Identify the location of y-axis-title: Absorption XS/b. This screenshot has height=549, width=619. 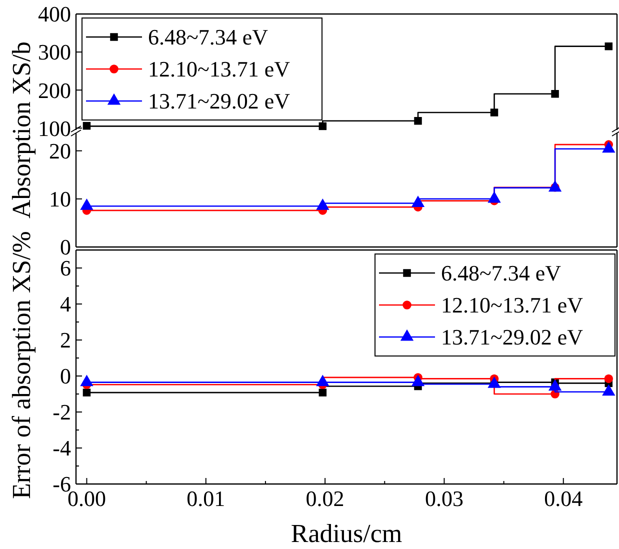
(21, 130).